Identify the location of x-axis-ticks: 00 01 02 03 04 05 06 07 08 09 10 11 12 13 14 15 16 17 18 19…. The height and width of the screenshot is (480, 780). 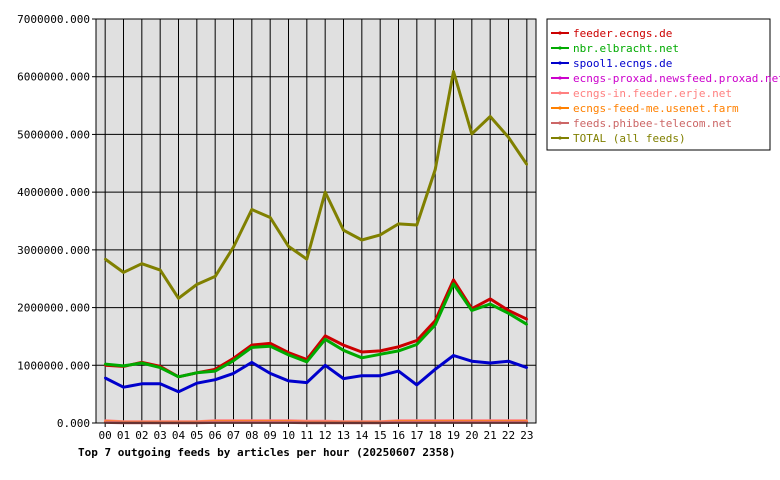
(316, 432).